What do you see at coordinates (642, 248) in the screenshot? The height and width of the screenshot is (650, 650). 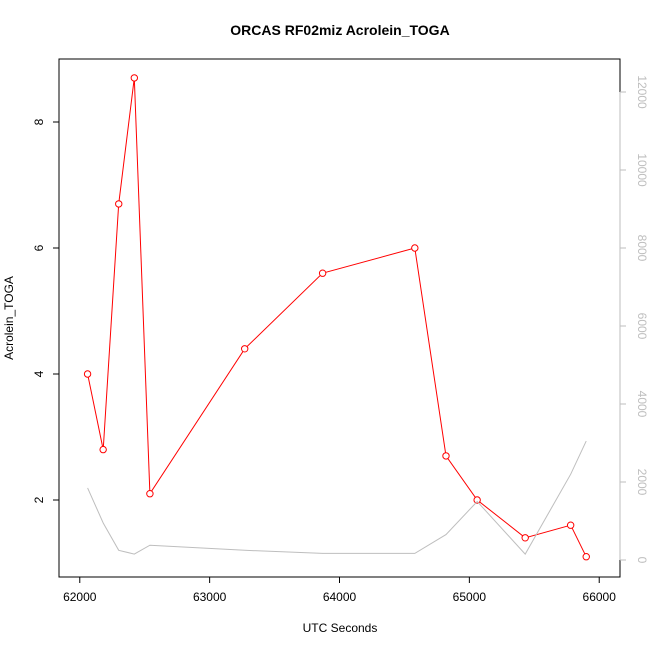 I see `y2-tick-label: 8000` at bounding box center [642, 248].